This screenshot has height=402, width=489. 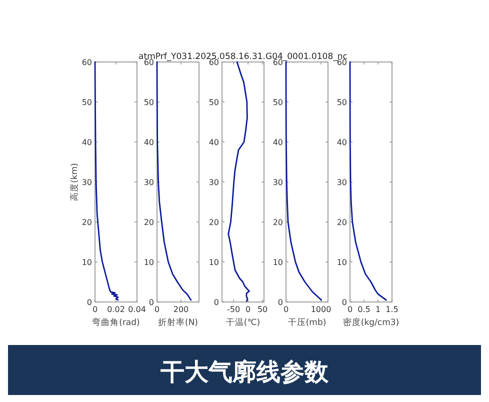 I want to click on x-axis-title: 密度(kg/cm3), so click(x=371, y=322).